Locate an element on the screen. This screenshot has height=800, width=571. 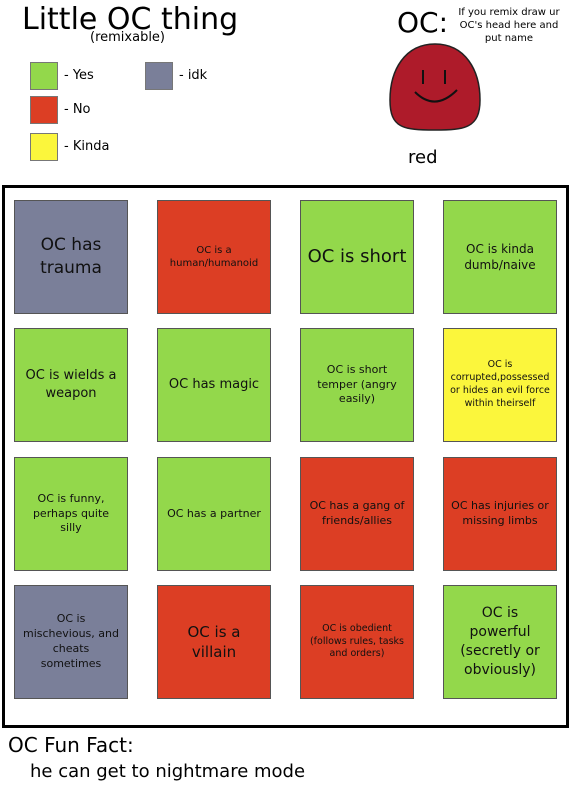
grid-cell: OC is short temper (angry easily) is located at coordinates (357, 385).